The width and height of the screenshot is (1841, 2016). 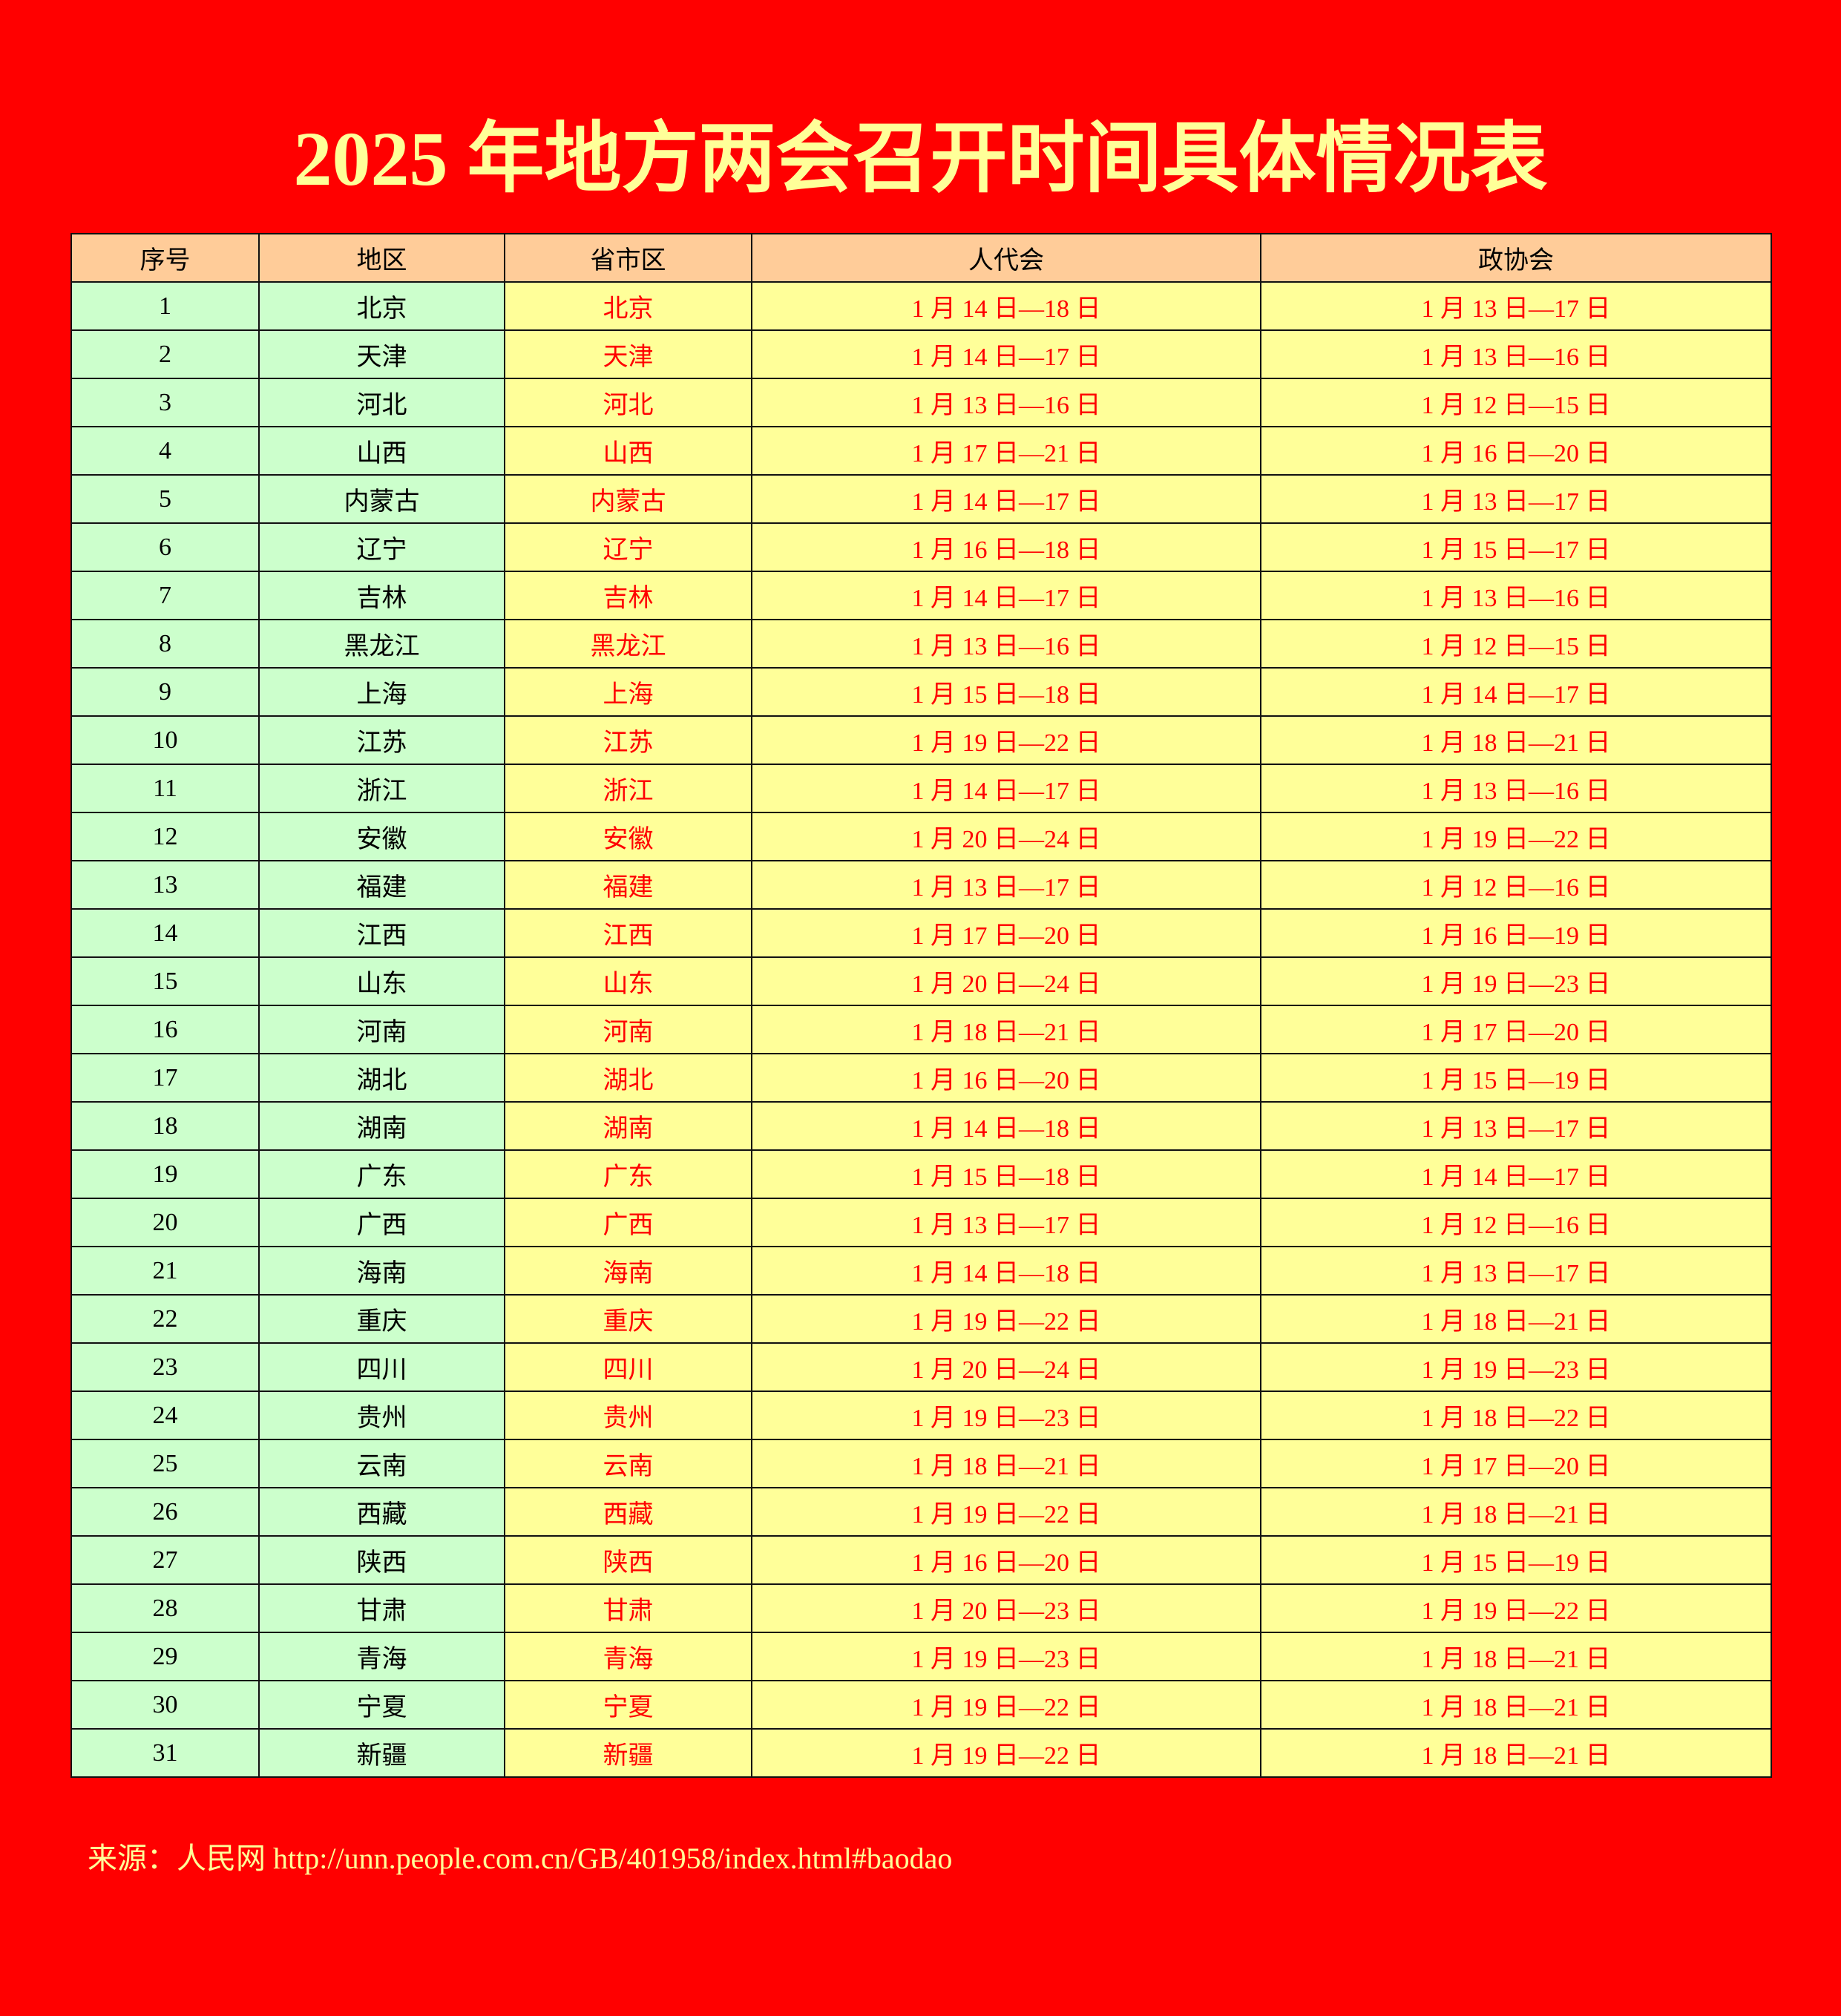 I want to click on cell-region: 江西, so click(x=381, y=933).